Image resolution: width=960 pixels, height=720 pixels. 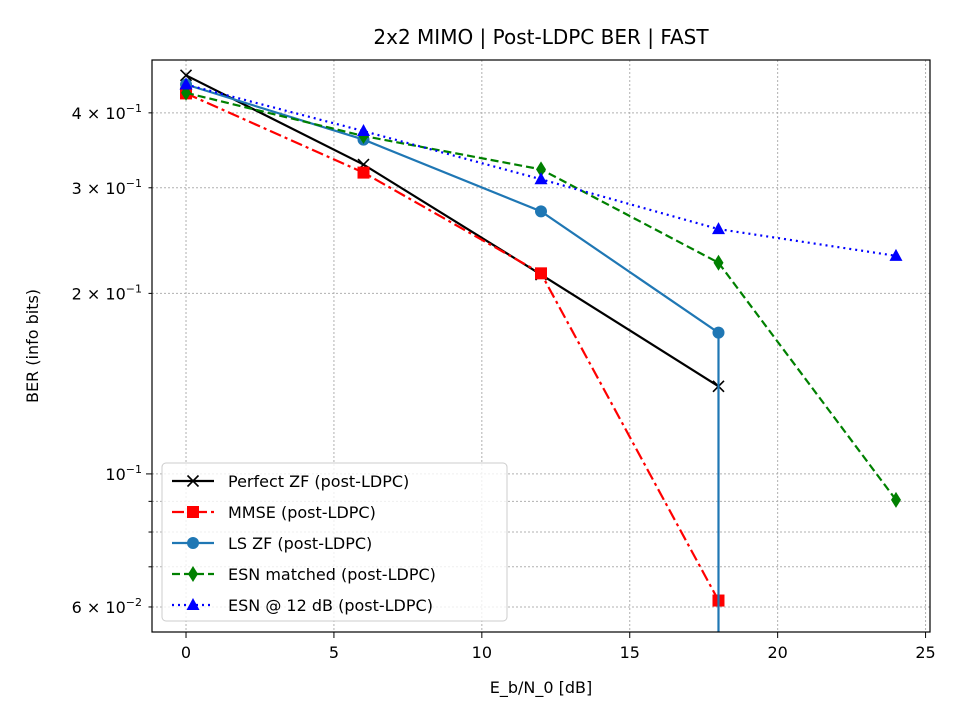 I want to click on y-tick-mantissa: 6 × 10, so click(x=99, y=607).